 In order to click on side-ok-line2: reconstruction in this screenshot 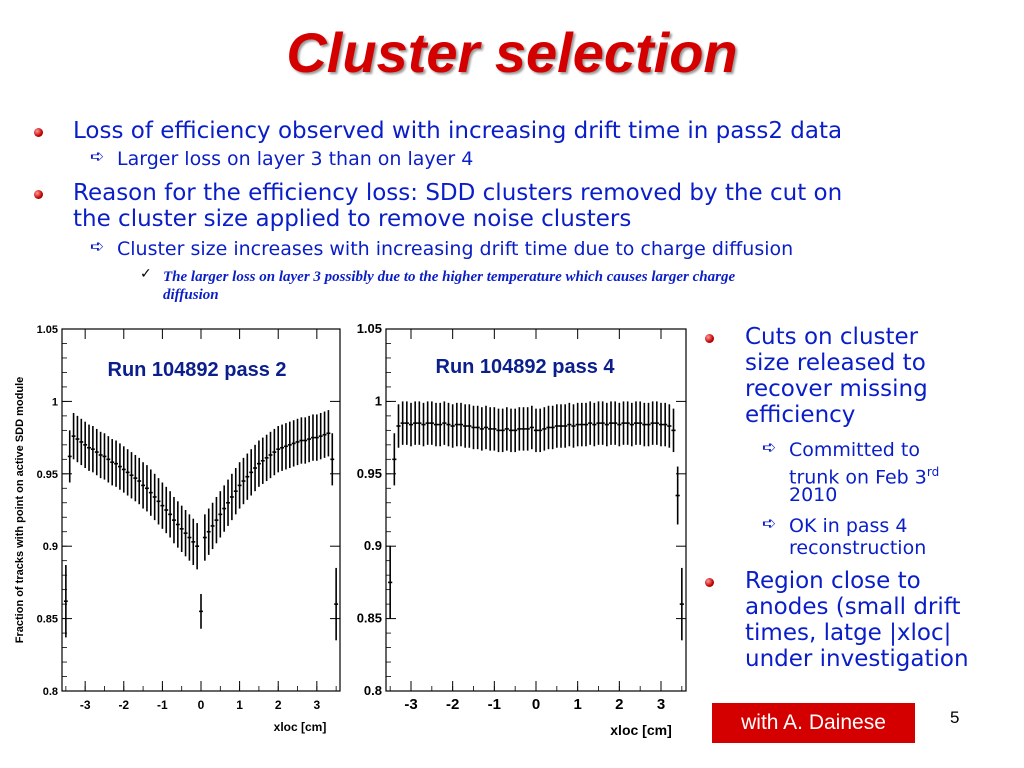, I will do `click(858, 548)`.